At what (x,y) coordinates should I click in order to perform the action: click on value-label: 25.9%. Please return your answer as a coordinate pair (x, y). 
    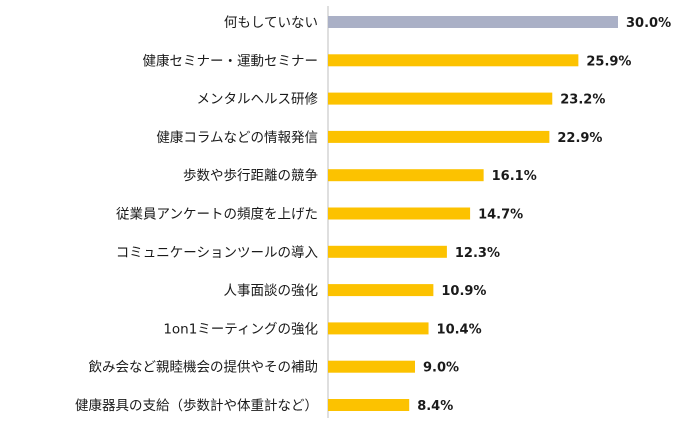
    Looking at the image, I should click on (608, 61).